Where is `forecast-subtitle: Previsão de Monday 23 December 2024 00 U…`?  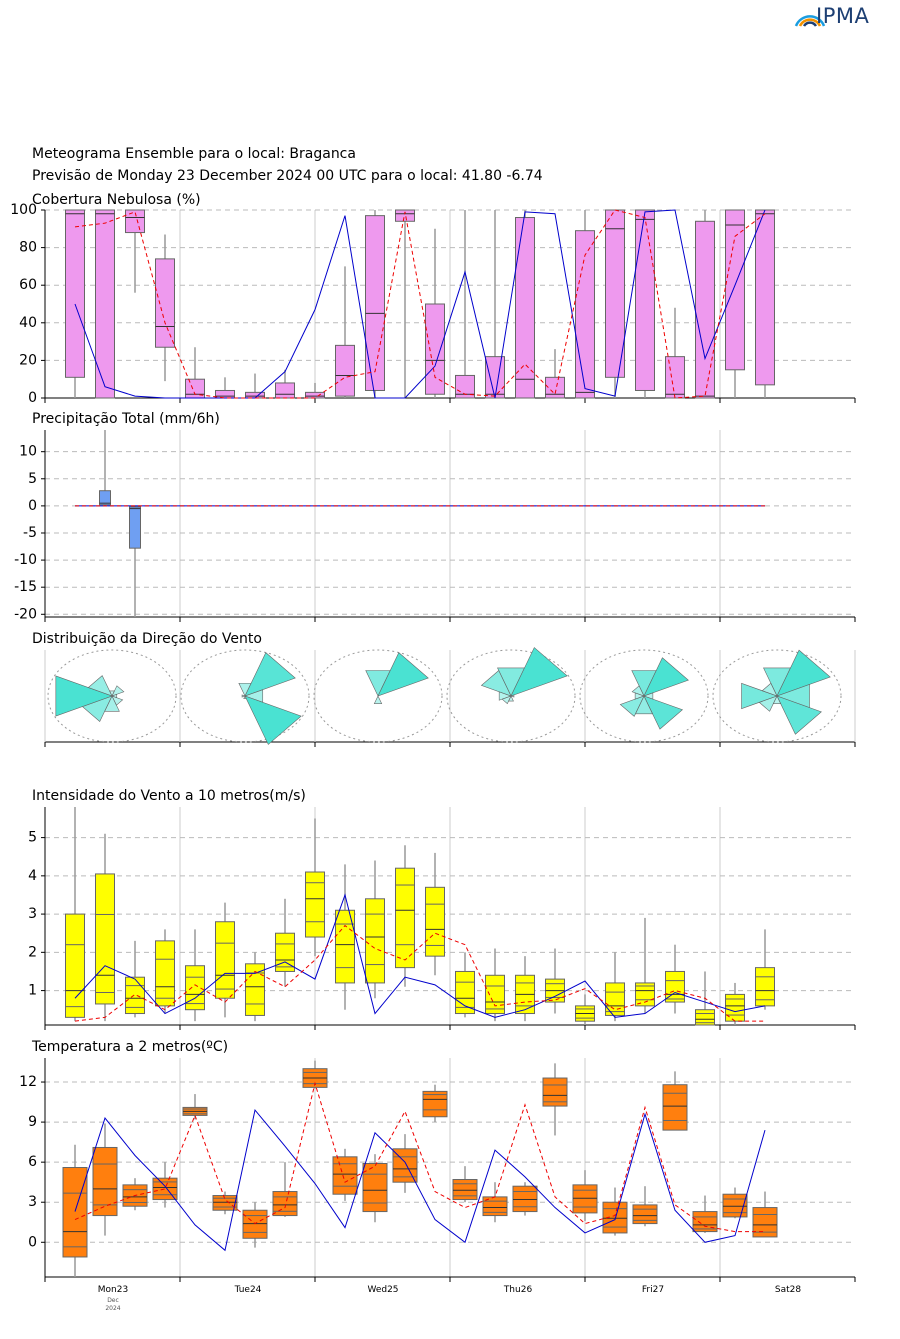 forecast-subtitle: Previsão de Monday 23 December 2024 00 U… is located at coordinates (287, 176).